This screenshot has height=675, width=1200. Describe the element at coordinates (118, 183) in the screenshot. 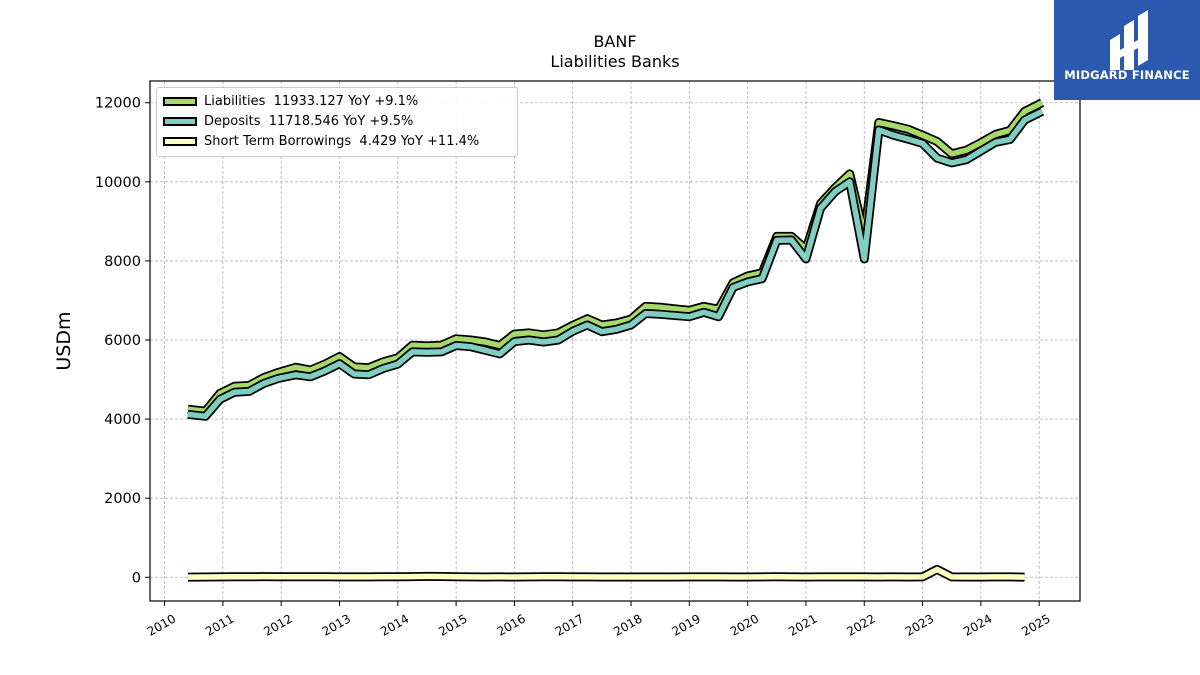

I see `y-tick-label: 10000` at that location.